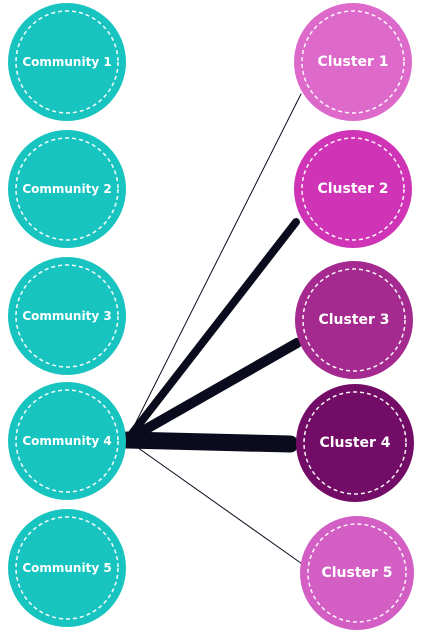 This screenshot has width=422, height=635. I want to click on cluster-label: Cluster 1, so click(352, 62).